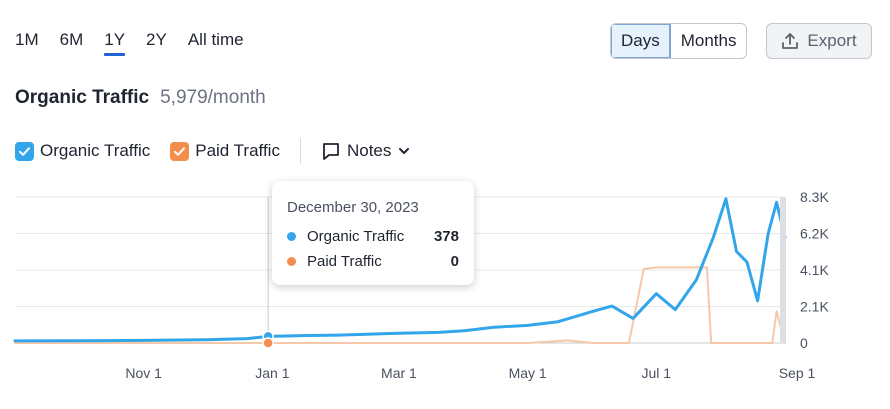 The width and height of the screenshot is (890, 409). Describe the element at coordinates (404, 151) in the screenshot. I see `chevron-down-icon` at that location.